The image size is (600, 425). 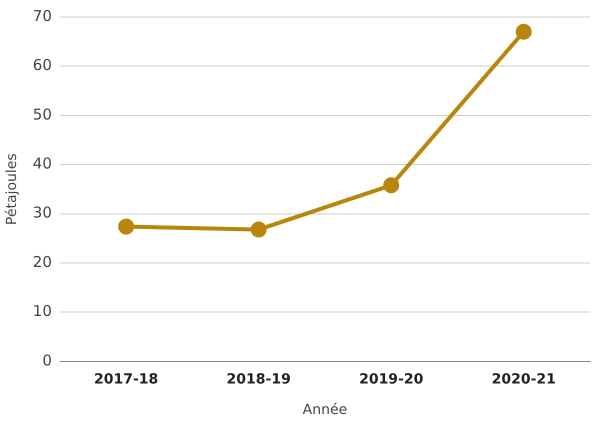 What do you see at coordinates (47, 360) in the screenshot?
I see `y-tick-label: 0` at bounding box center [47, 360].